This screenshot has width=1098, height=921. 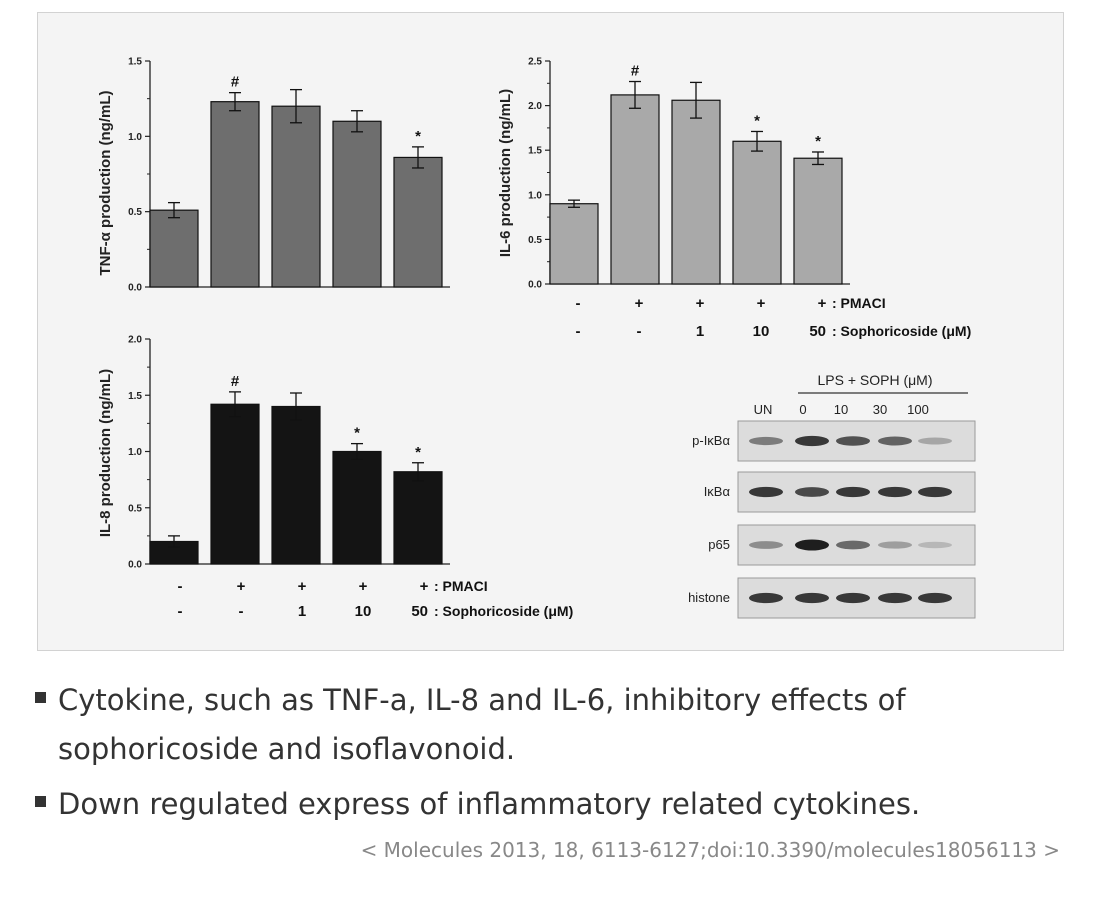 I want to click on tnf-bars: #*, so click(x=296, y=181).